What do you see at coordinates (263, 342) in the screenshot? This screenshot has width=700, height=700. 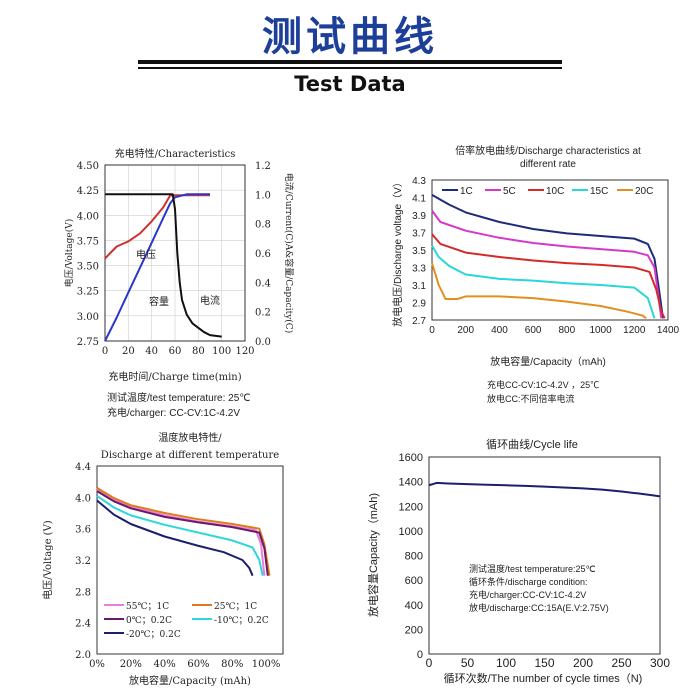 I see `y-tick-label-right: 0.0` at bounding box center [263, 342].